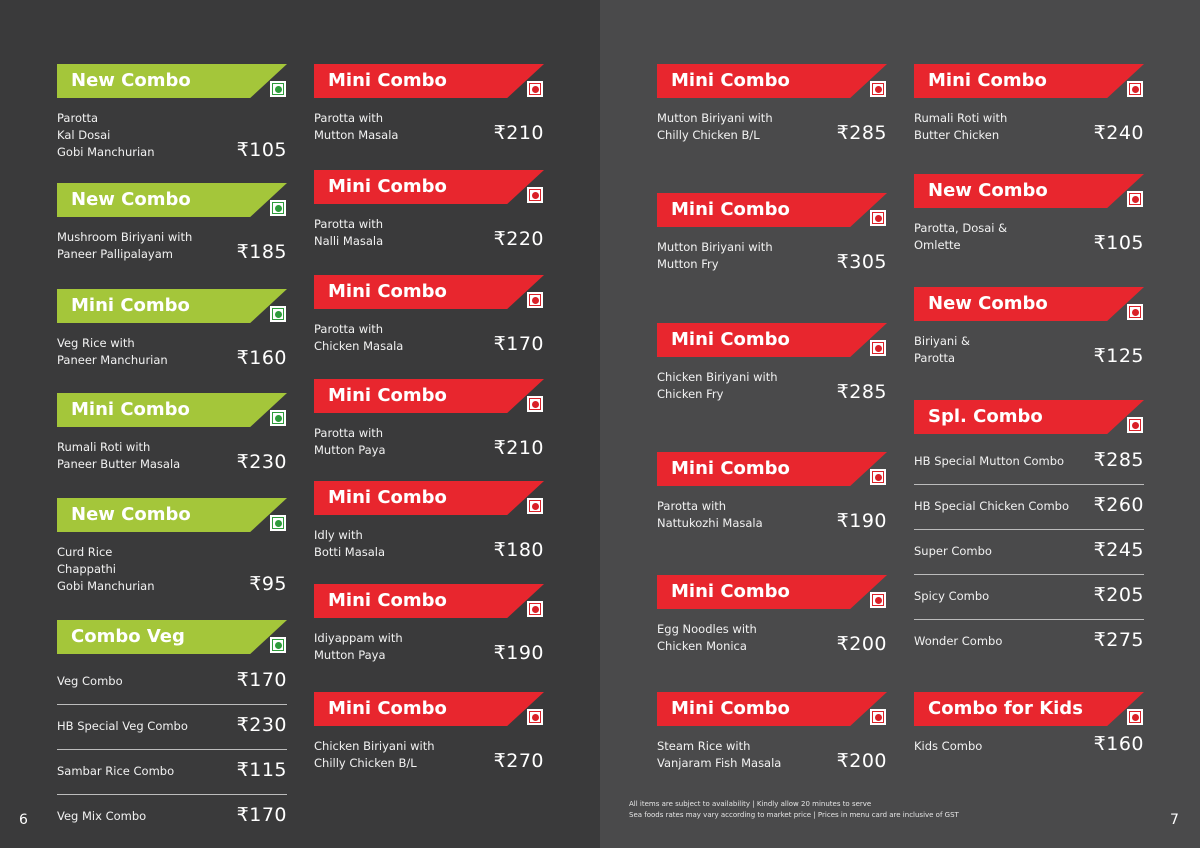  Describe the element at coordinates (1125, 640) in the screenshot. I see `combo-list-price-value: 275` at that location.